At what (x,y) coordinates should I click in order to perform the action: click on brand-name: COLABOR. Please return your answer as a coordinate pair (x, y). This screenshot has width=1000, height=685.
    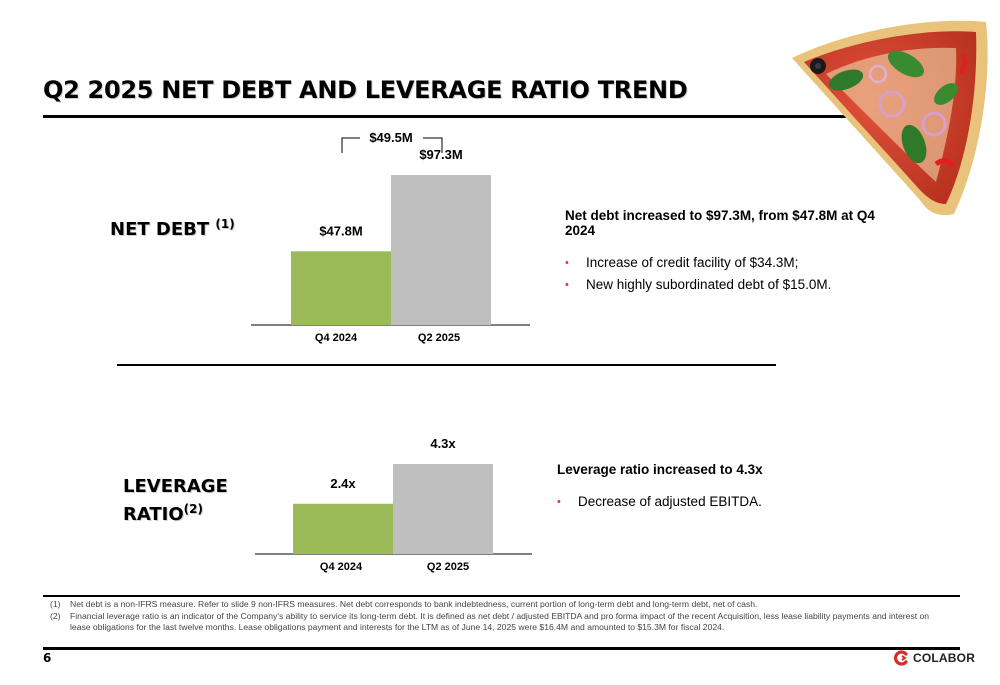
    Looking at the image, I should click on (944, 658).